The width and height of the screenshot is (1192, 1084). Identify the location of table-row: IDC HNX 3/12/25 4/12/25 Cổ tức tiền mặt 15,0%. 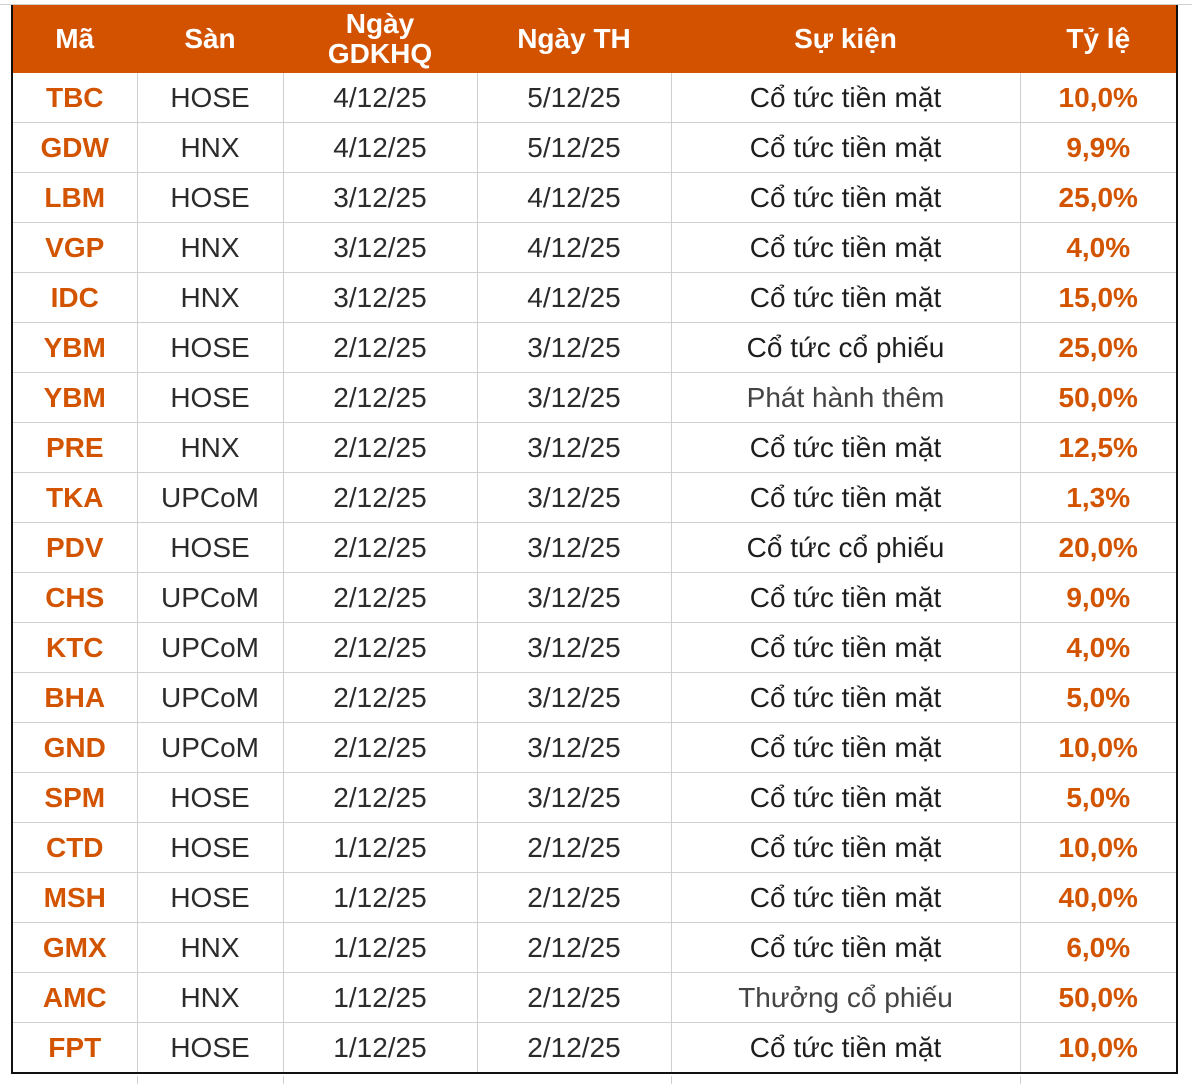
(594, 297).